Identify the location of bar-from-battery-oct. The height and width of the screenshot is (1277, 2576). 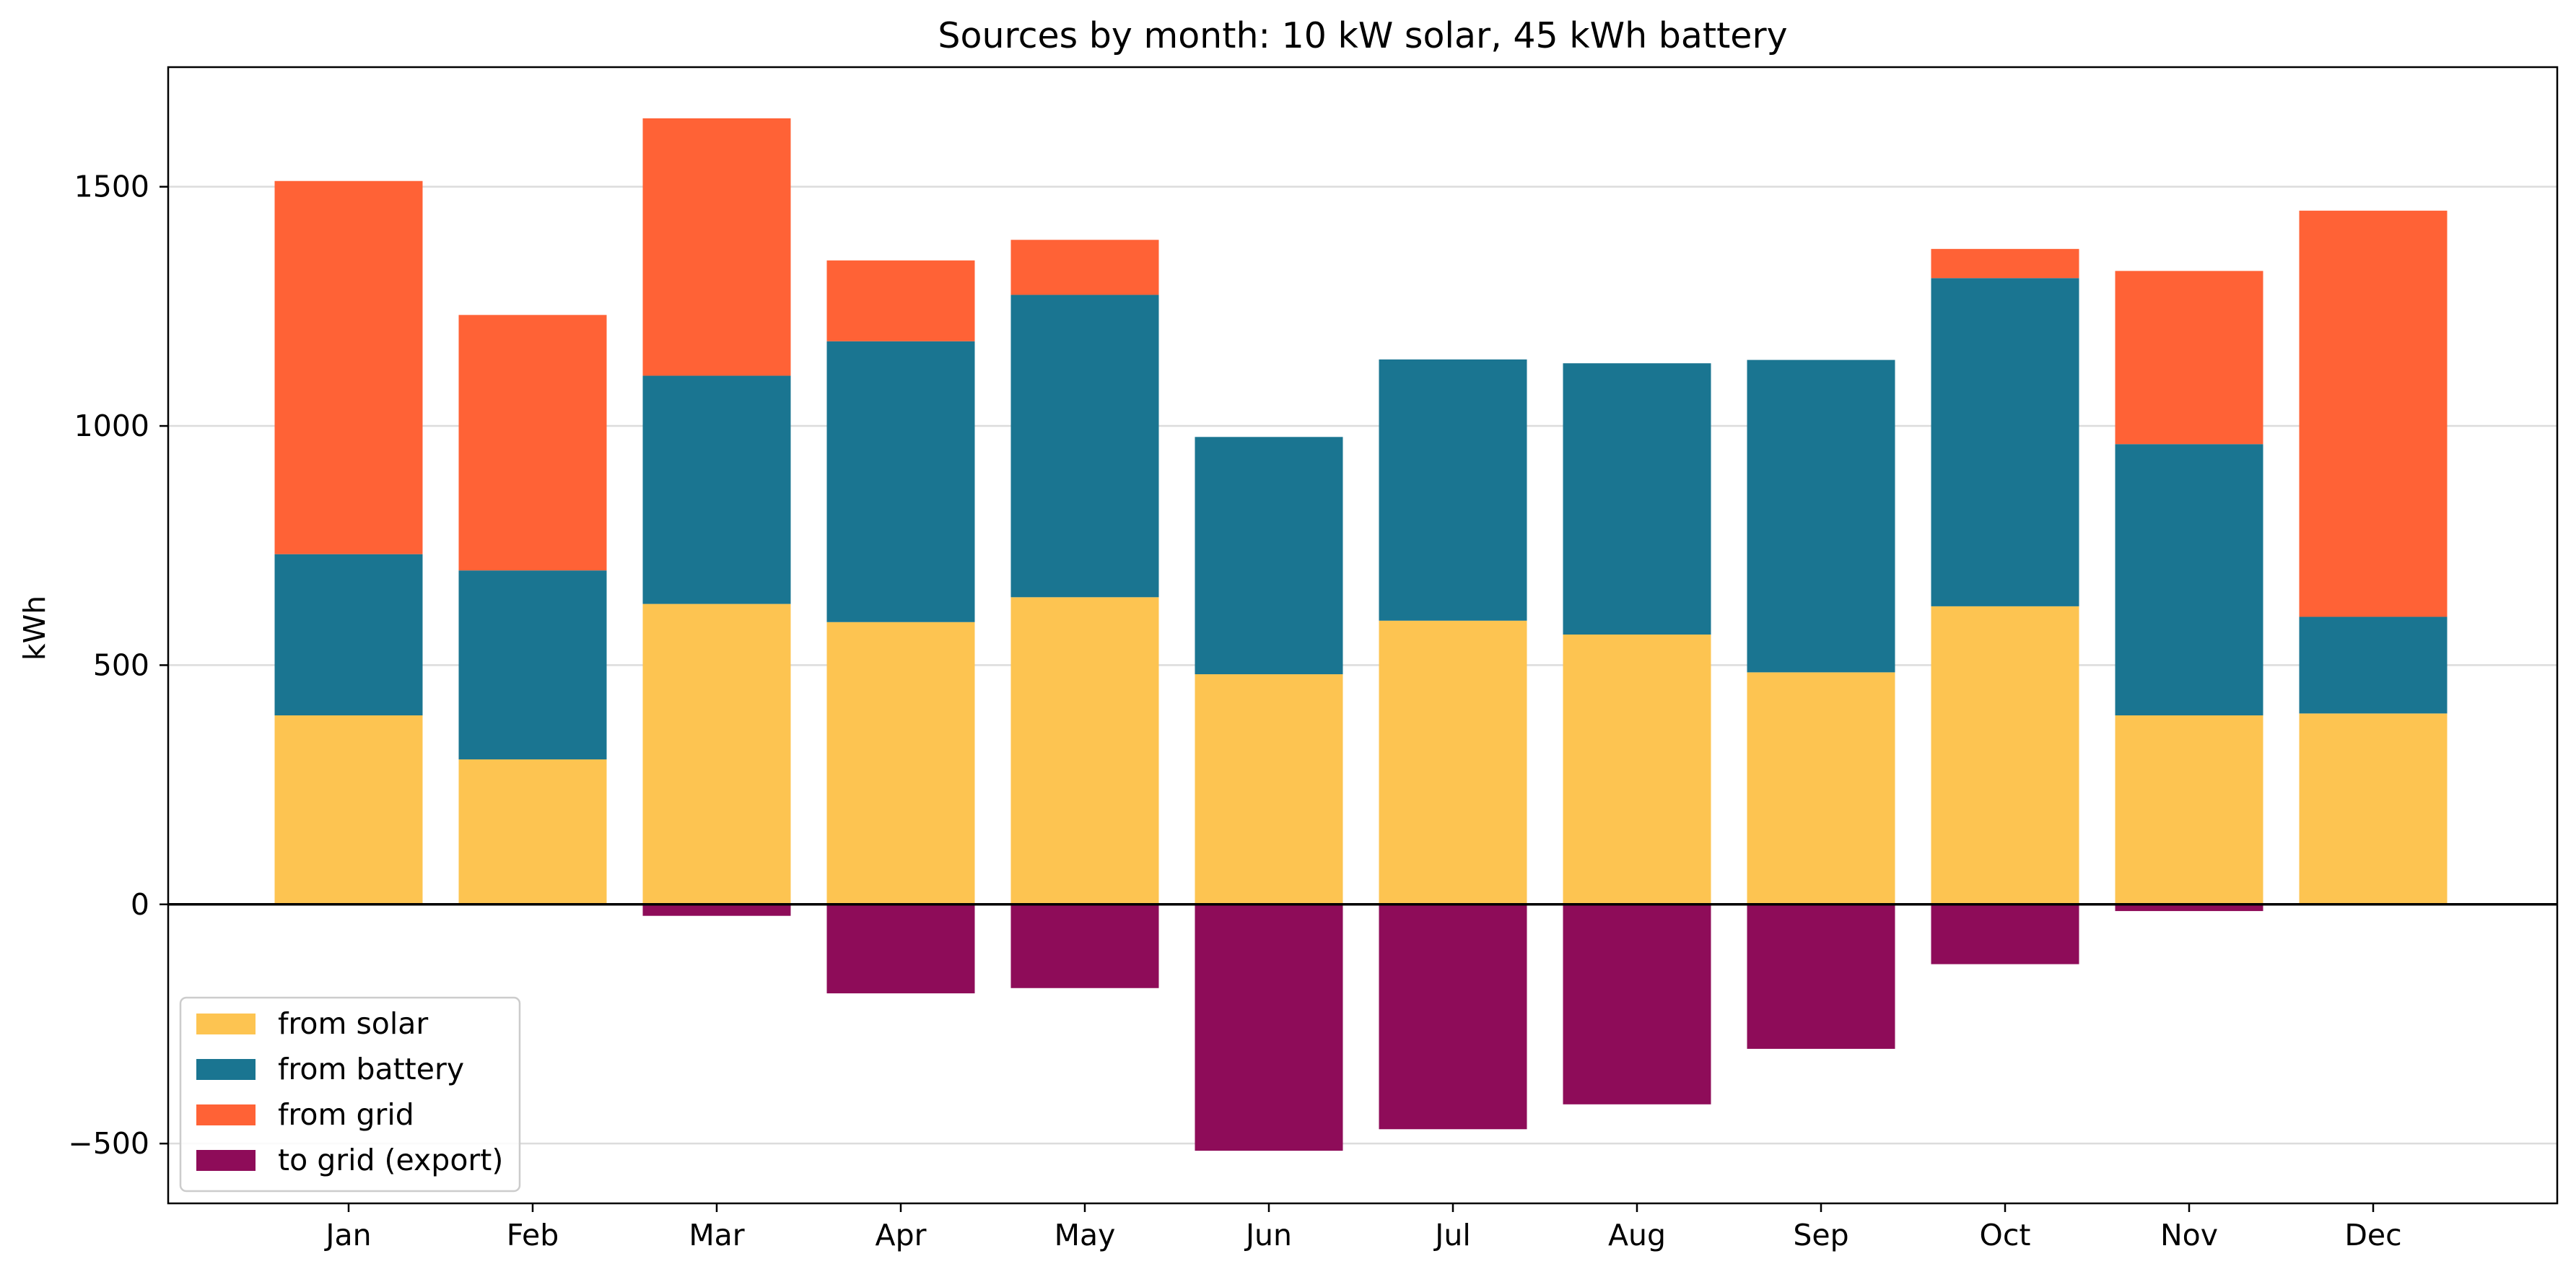
(2005, 442).